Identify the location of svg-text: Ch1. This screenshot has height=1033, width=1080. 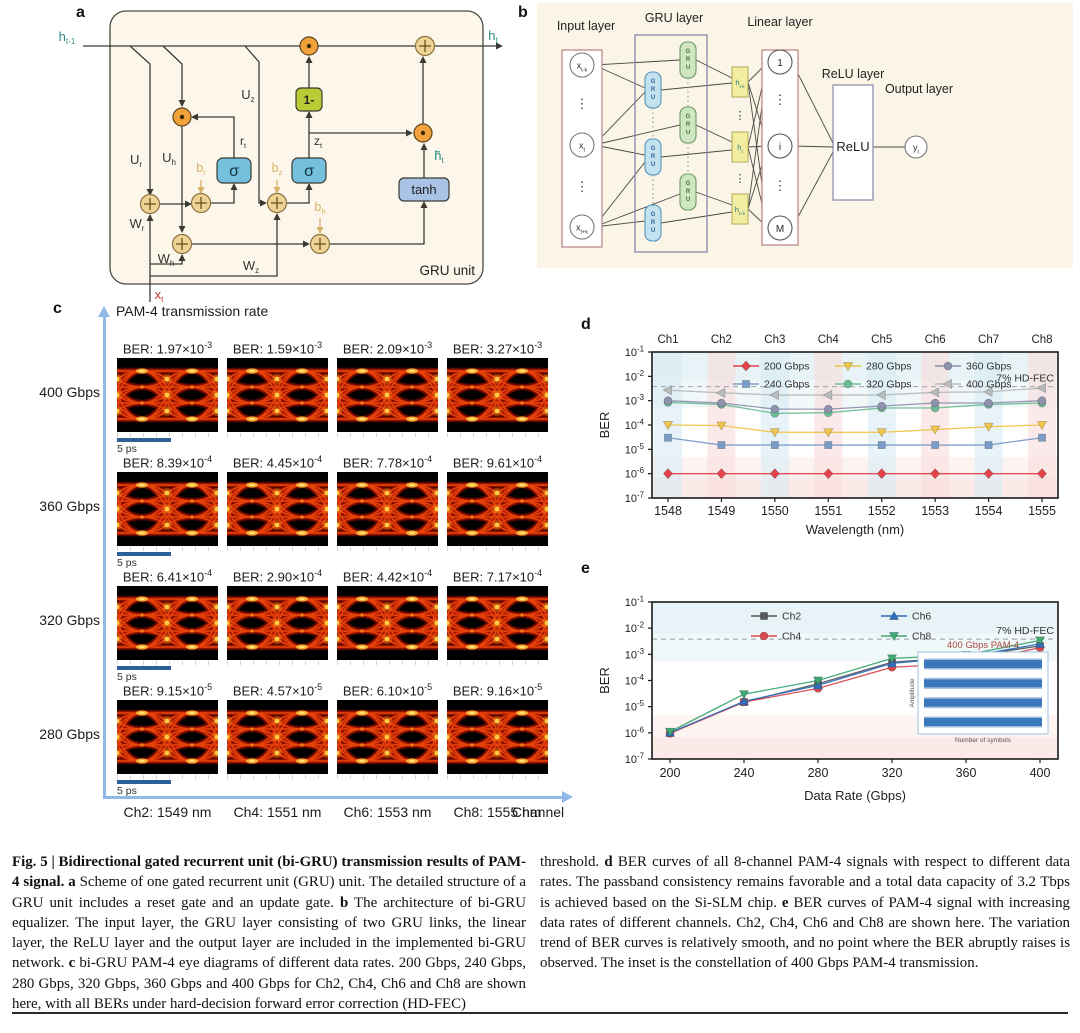
(667, 340).